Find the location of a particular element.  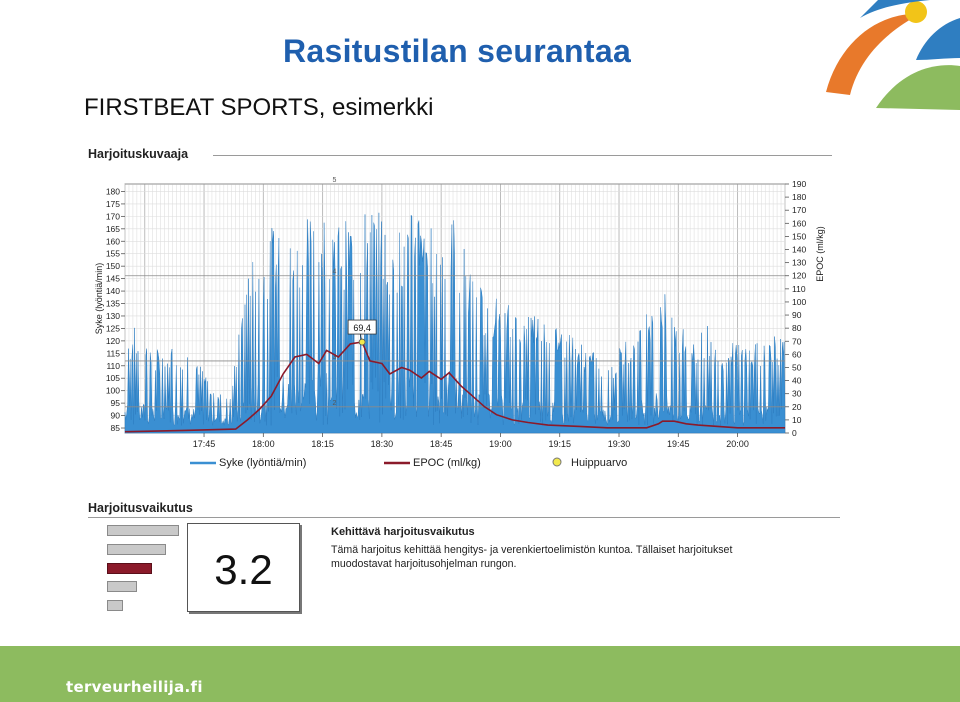

y-right-tick-label: 190 is located at coordinates (799, 184).